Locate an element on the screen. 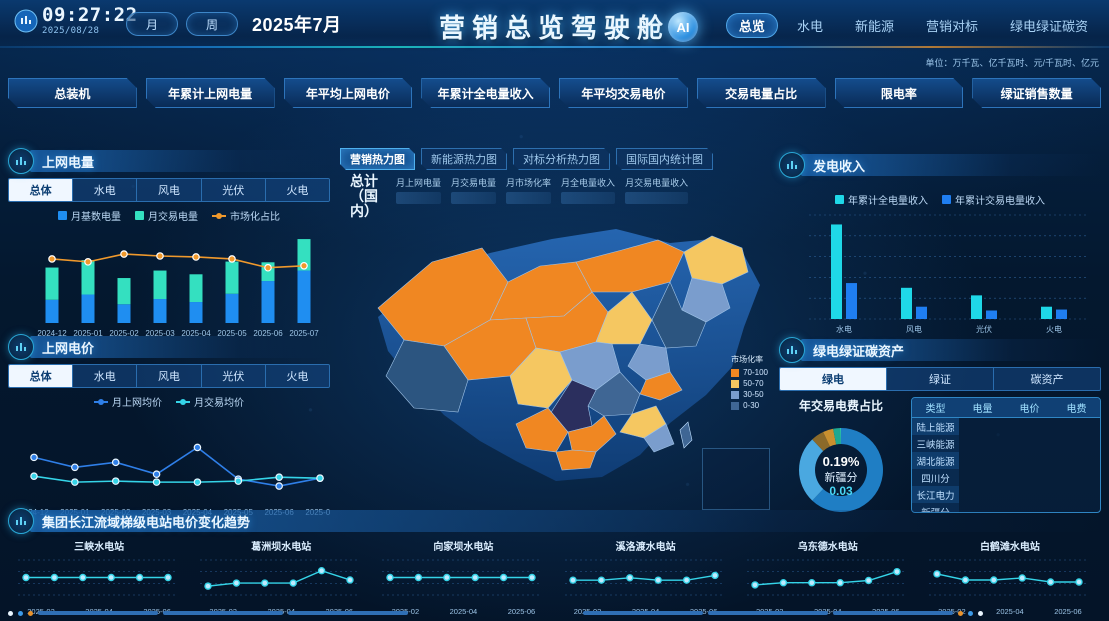  period-week-button: 周 is located at coordinates (212, 24).